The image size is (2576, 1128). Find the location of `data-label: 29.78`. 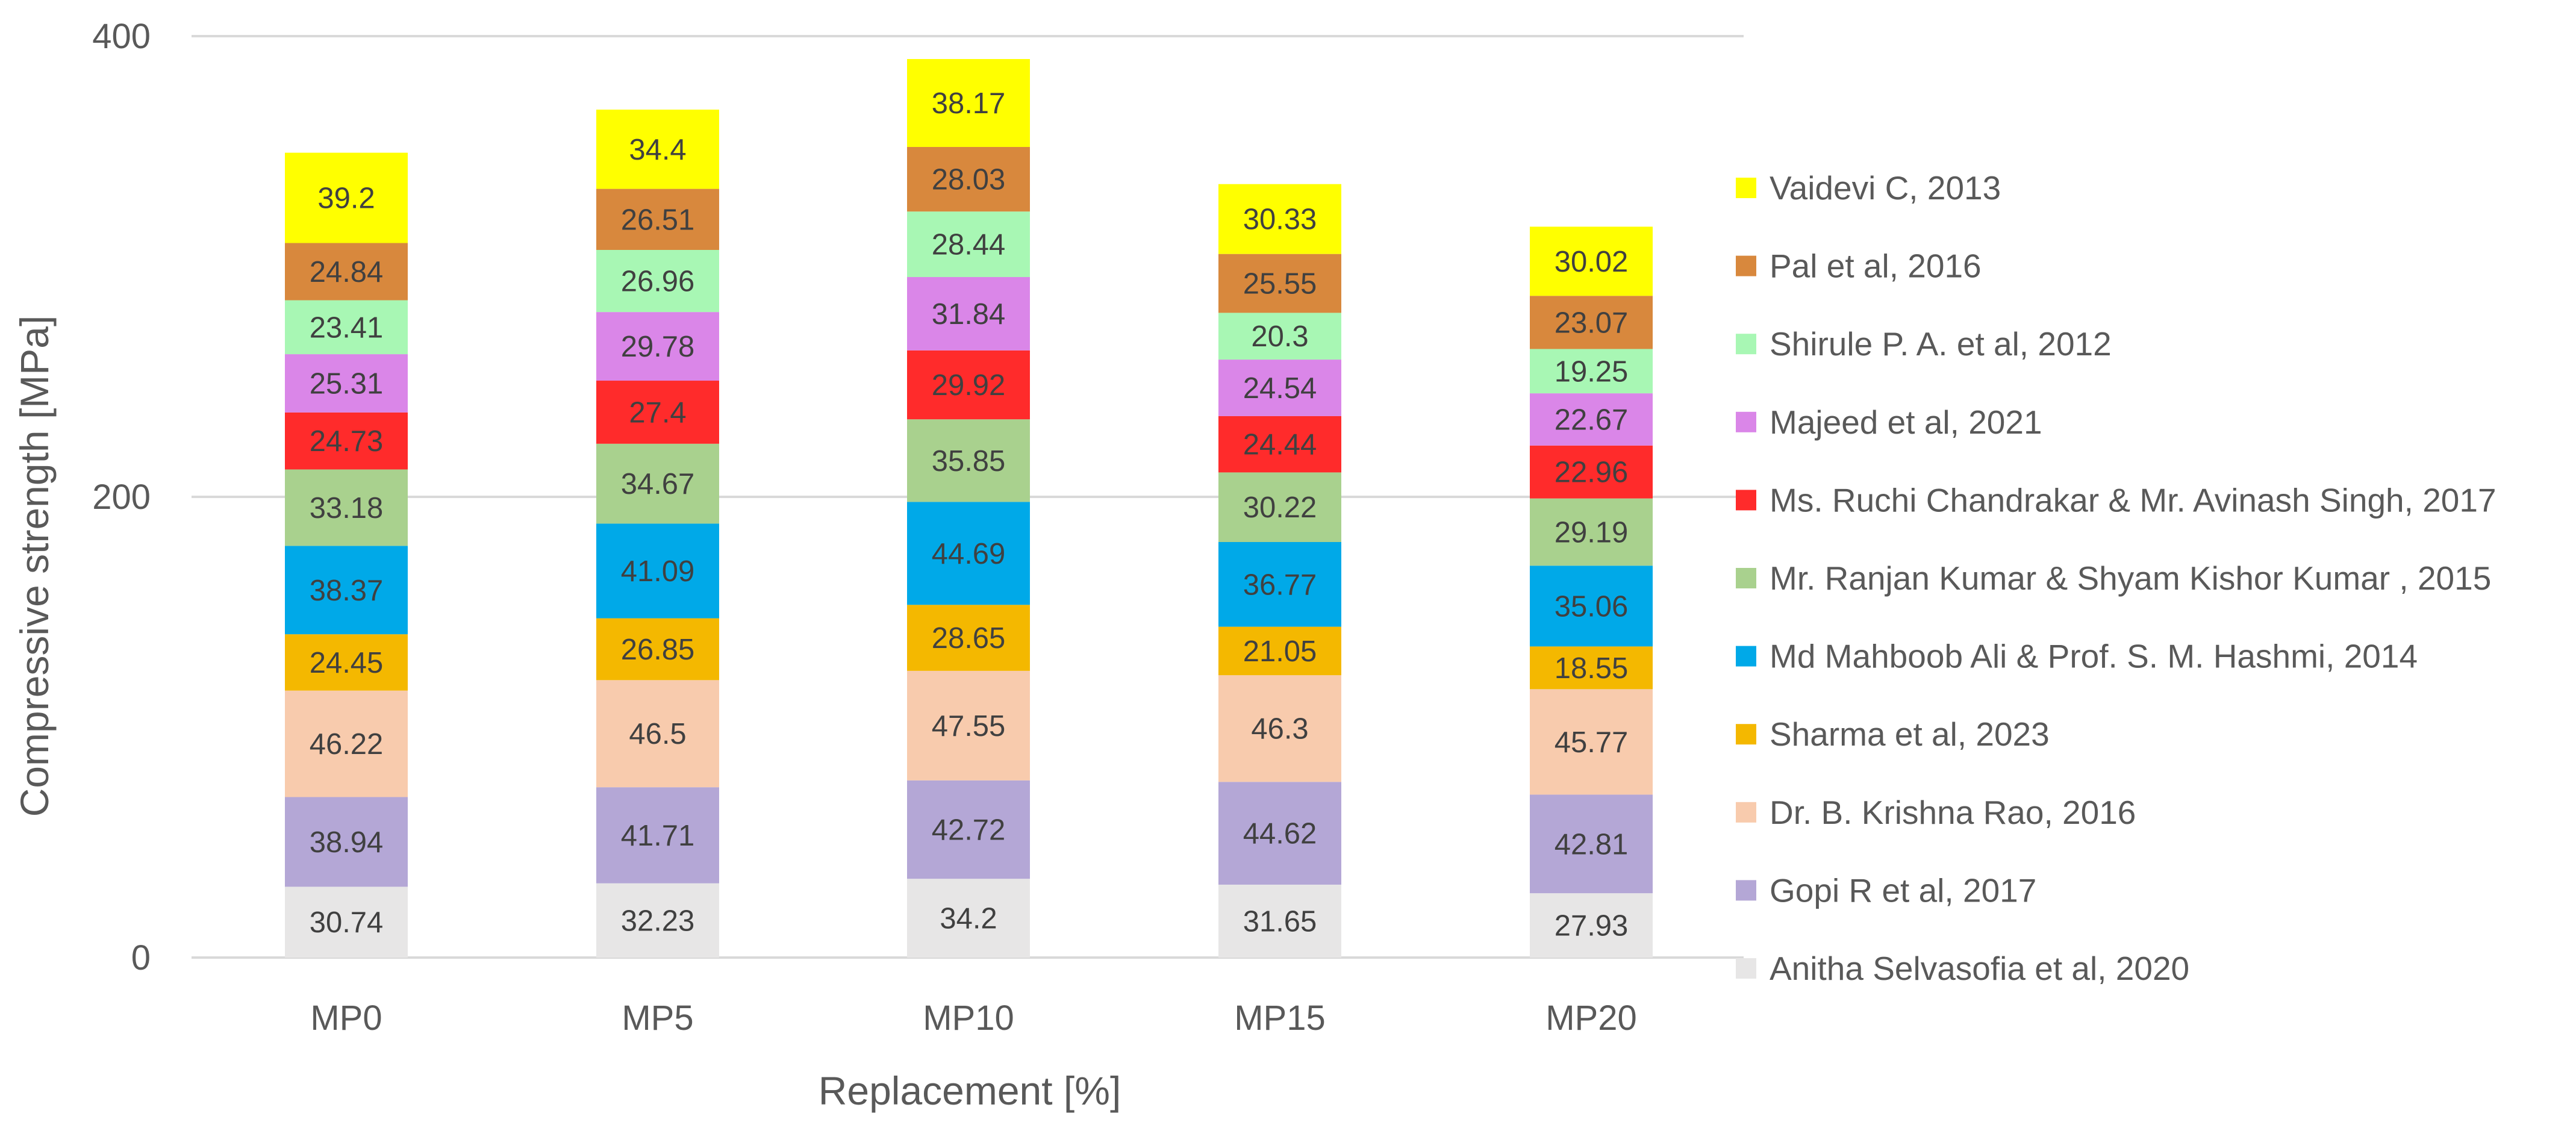

data-label: 29.78 is located at coordinates (658, 347).